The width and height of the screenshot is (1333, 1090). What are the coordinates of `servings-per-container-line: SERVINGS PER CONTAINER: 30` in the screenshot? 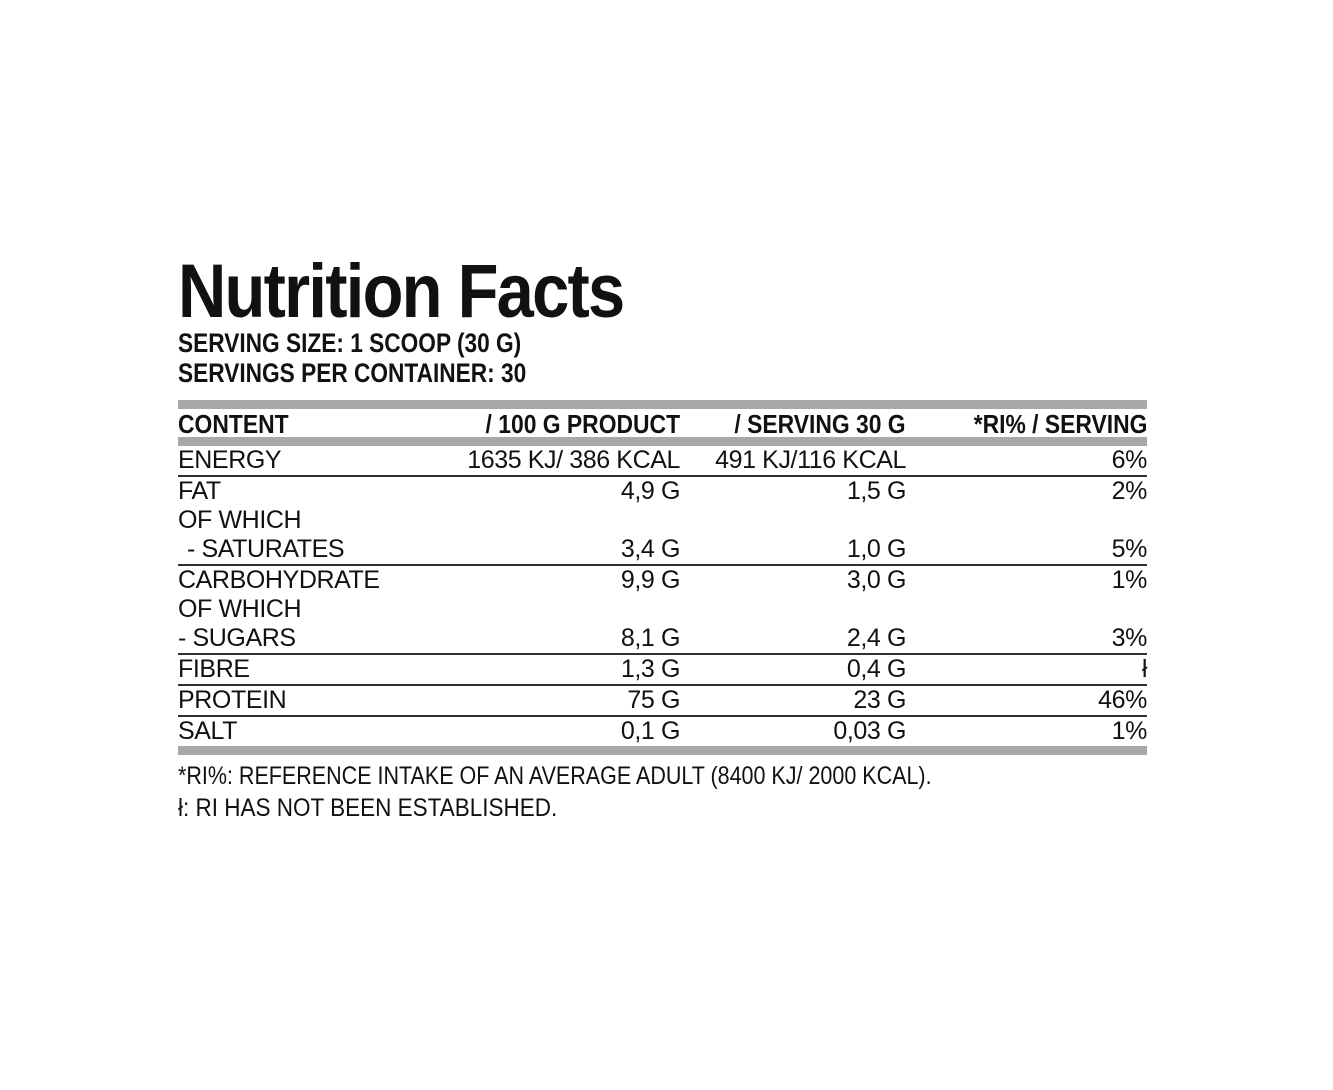 It's located at (352, 373).